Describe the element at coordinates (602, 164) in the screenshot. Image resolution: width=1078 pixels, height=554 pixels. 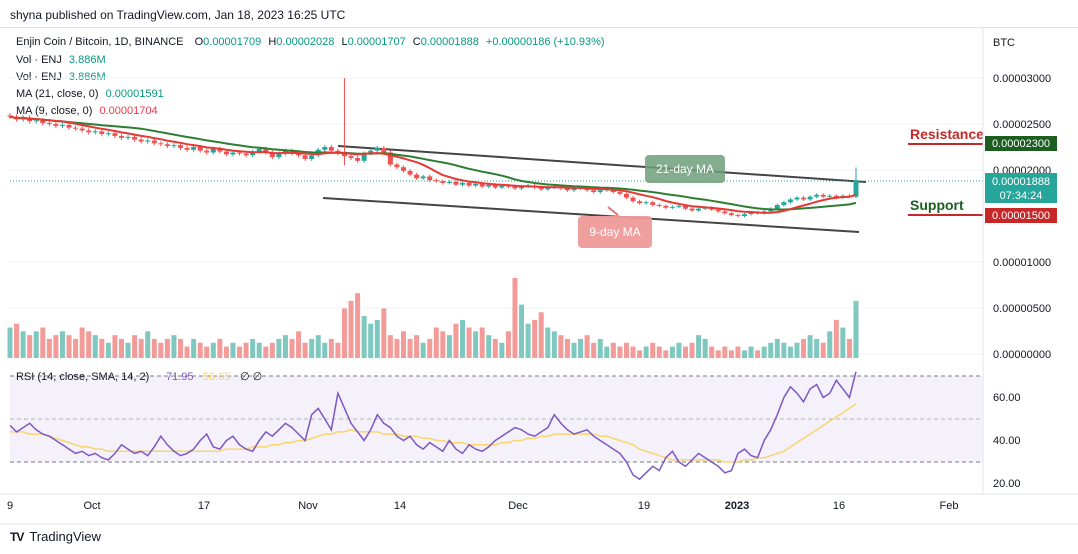
I see `channel-upper-line` at that location.